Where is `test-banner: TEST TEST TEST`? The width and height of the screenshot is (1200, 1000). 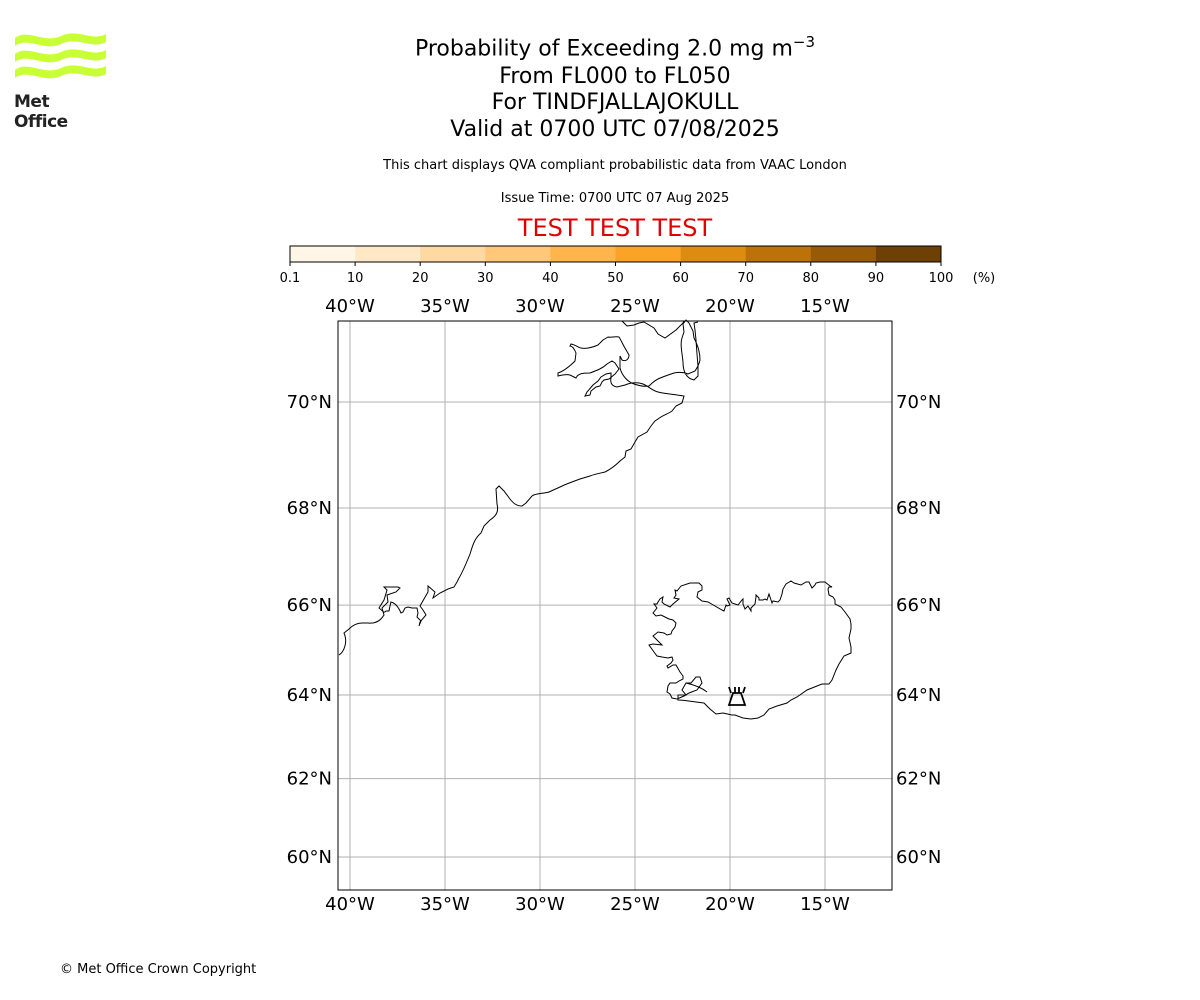 test-banner: TEST TEST TEST is located at coordinates (615, 228).